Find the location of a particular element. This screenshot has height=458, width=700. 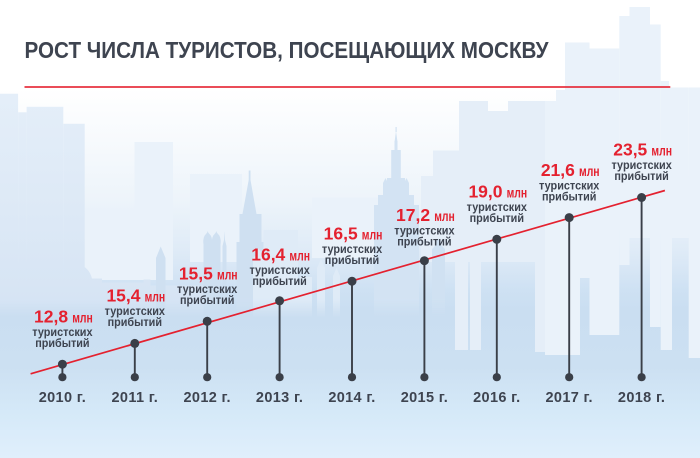

svg-text: 15,5 is located at coordinates (196, 274).